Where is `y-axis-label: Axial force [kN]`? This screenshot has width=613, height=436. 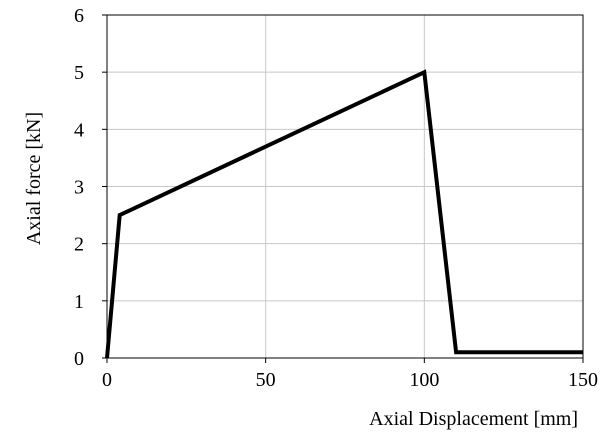
y-axis-label: Axial force [kN] is located at coordinates (34, 178).